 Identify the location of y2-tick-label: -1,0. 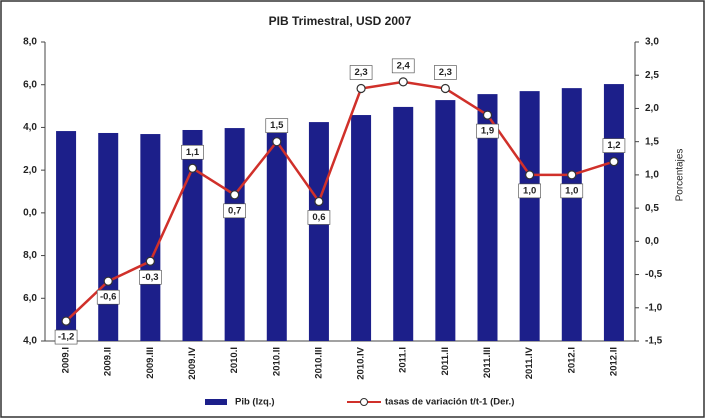
(654, 307).